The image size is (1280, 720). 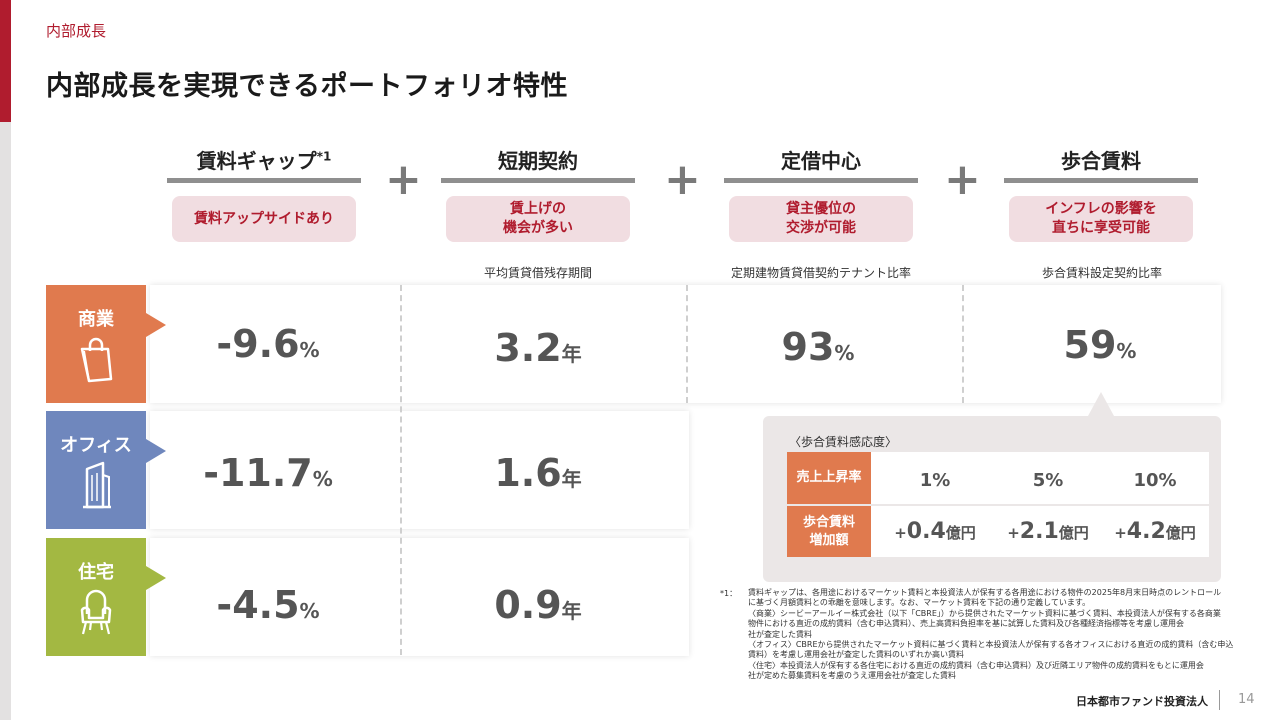 I want to click on page-title: 内部成長を実現できるポートフォリオ特性, so click(x=307, y=86).